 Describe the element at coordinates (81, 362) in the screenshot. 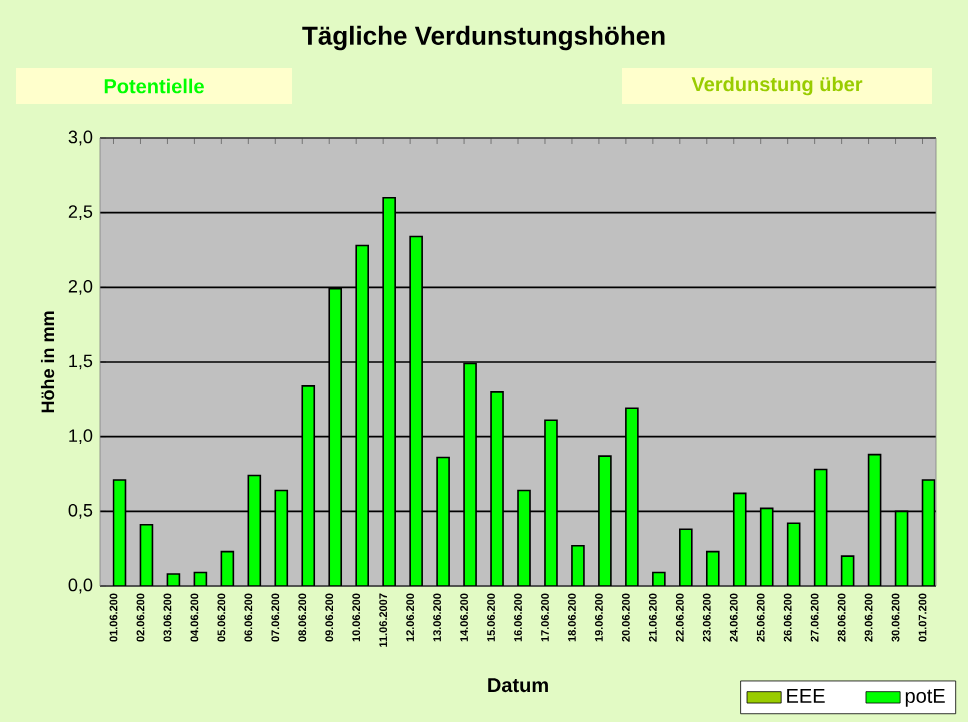

I see `y-tick-label: 1,5` at that location.